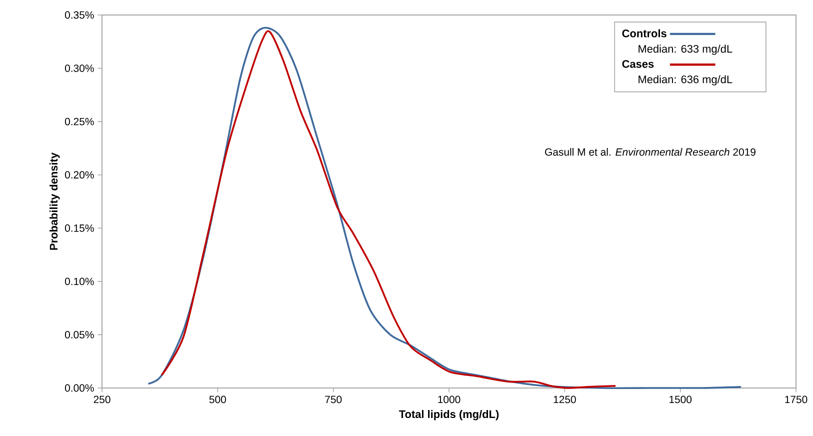 The width and height of the screenshot is (813, 436). What do you see at coordinates (79, 334) in the screenshot?
I see `y-tick-label: 0.05%` at bounding box center [79, 334].